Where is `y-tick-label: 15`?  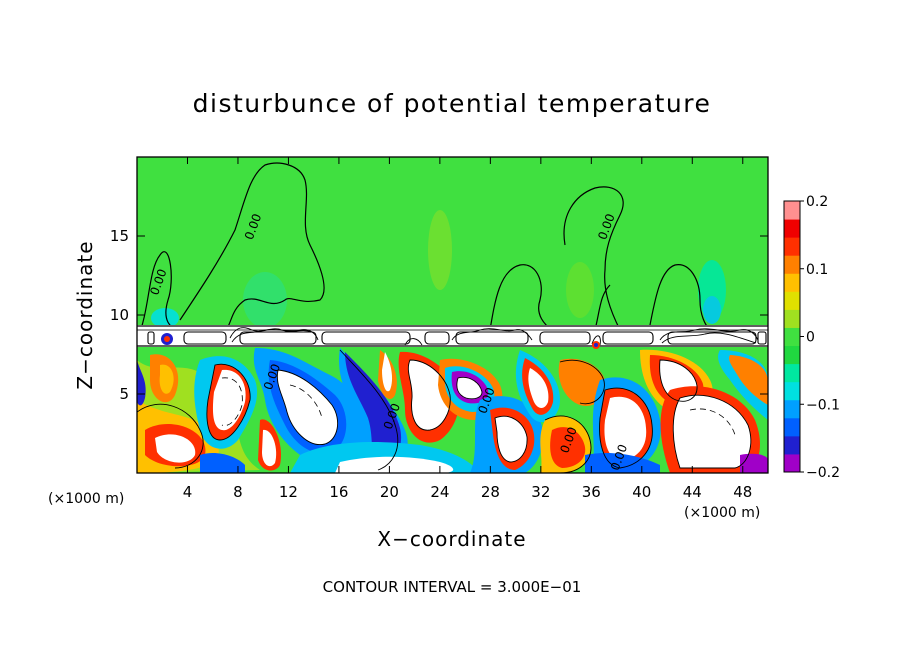
y-tick-label: 15 is located at coordinates (119, 236).